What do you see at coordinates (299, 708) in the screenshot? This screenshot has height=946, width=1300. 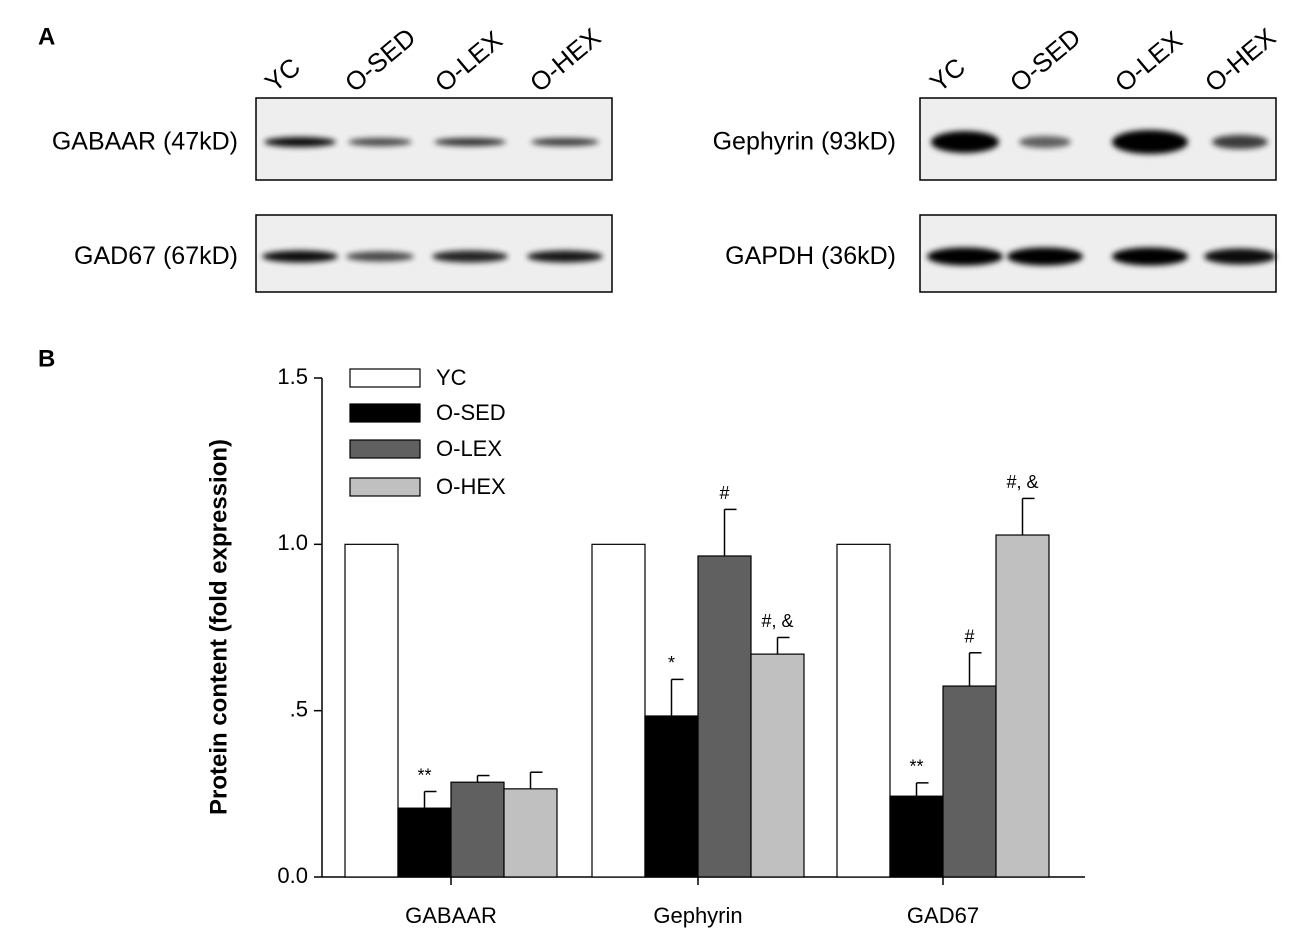 I see `y-tick-label: .5` at bounding box center [299, 708].